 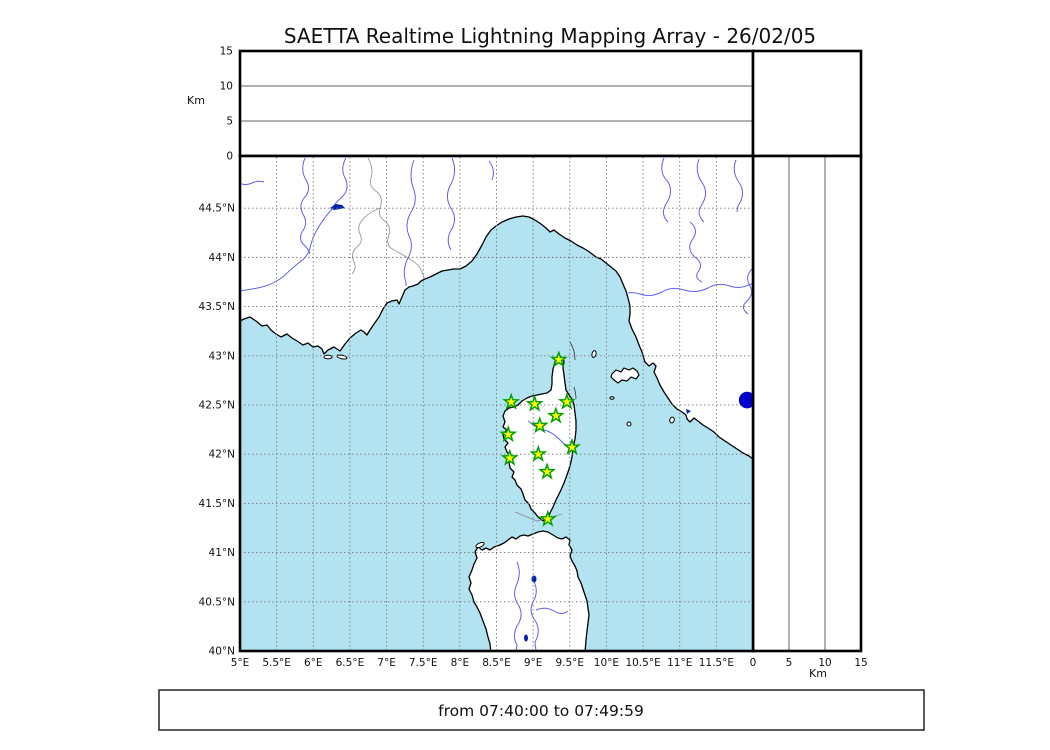 I want to click on right-altitude-tick-labels: 0 5 10 15, so click(x=809, y=663).